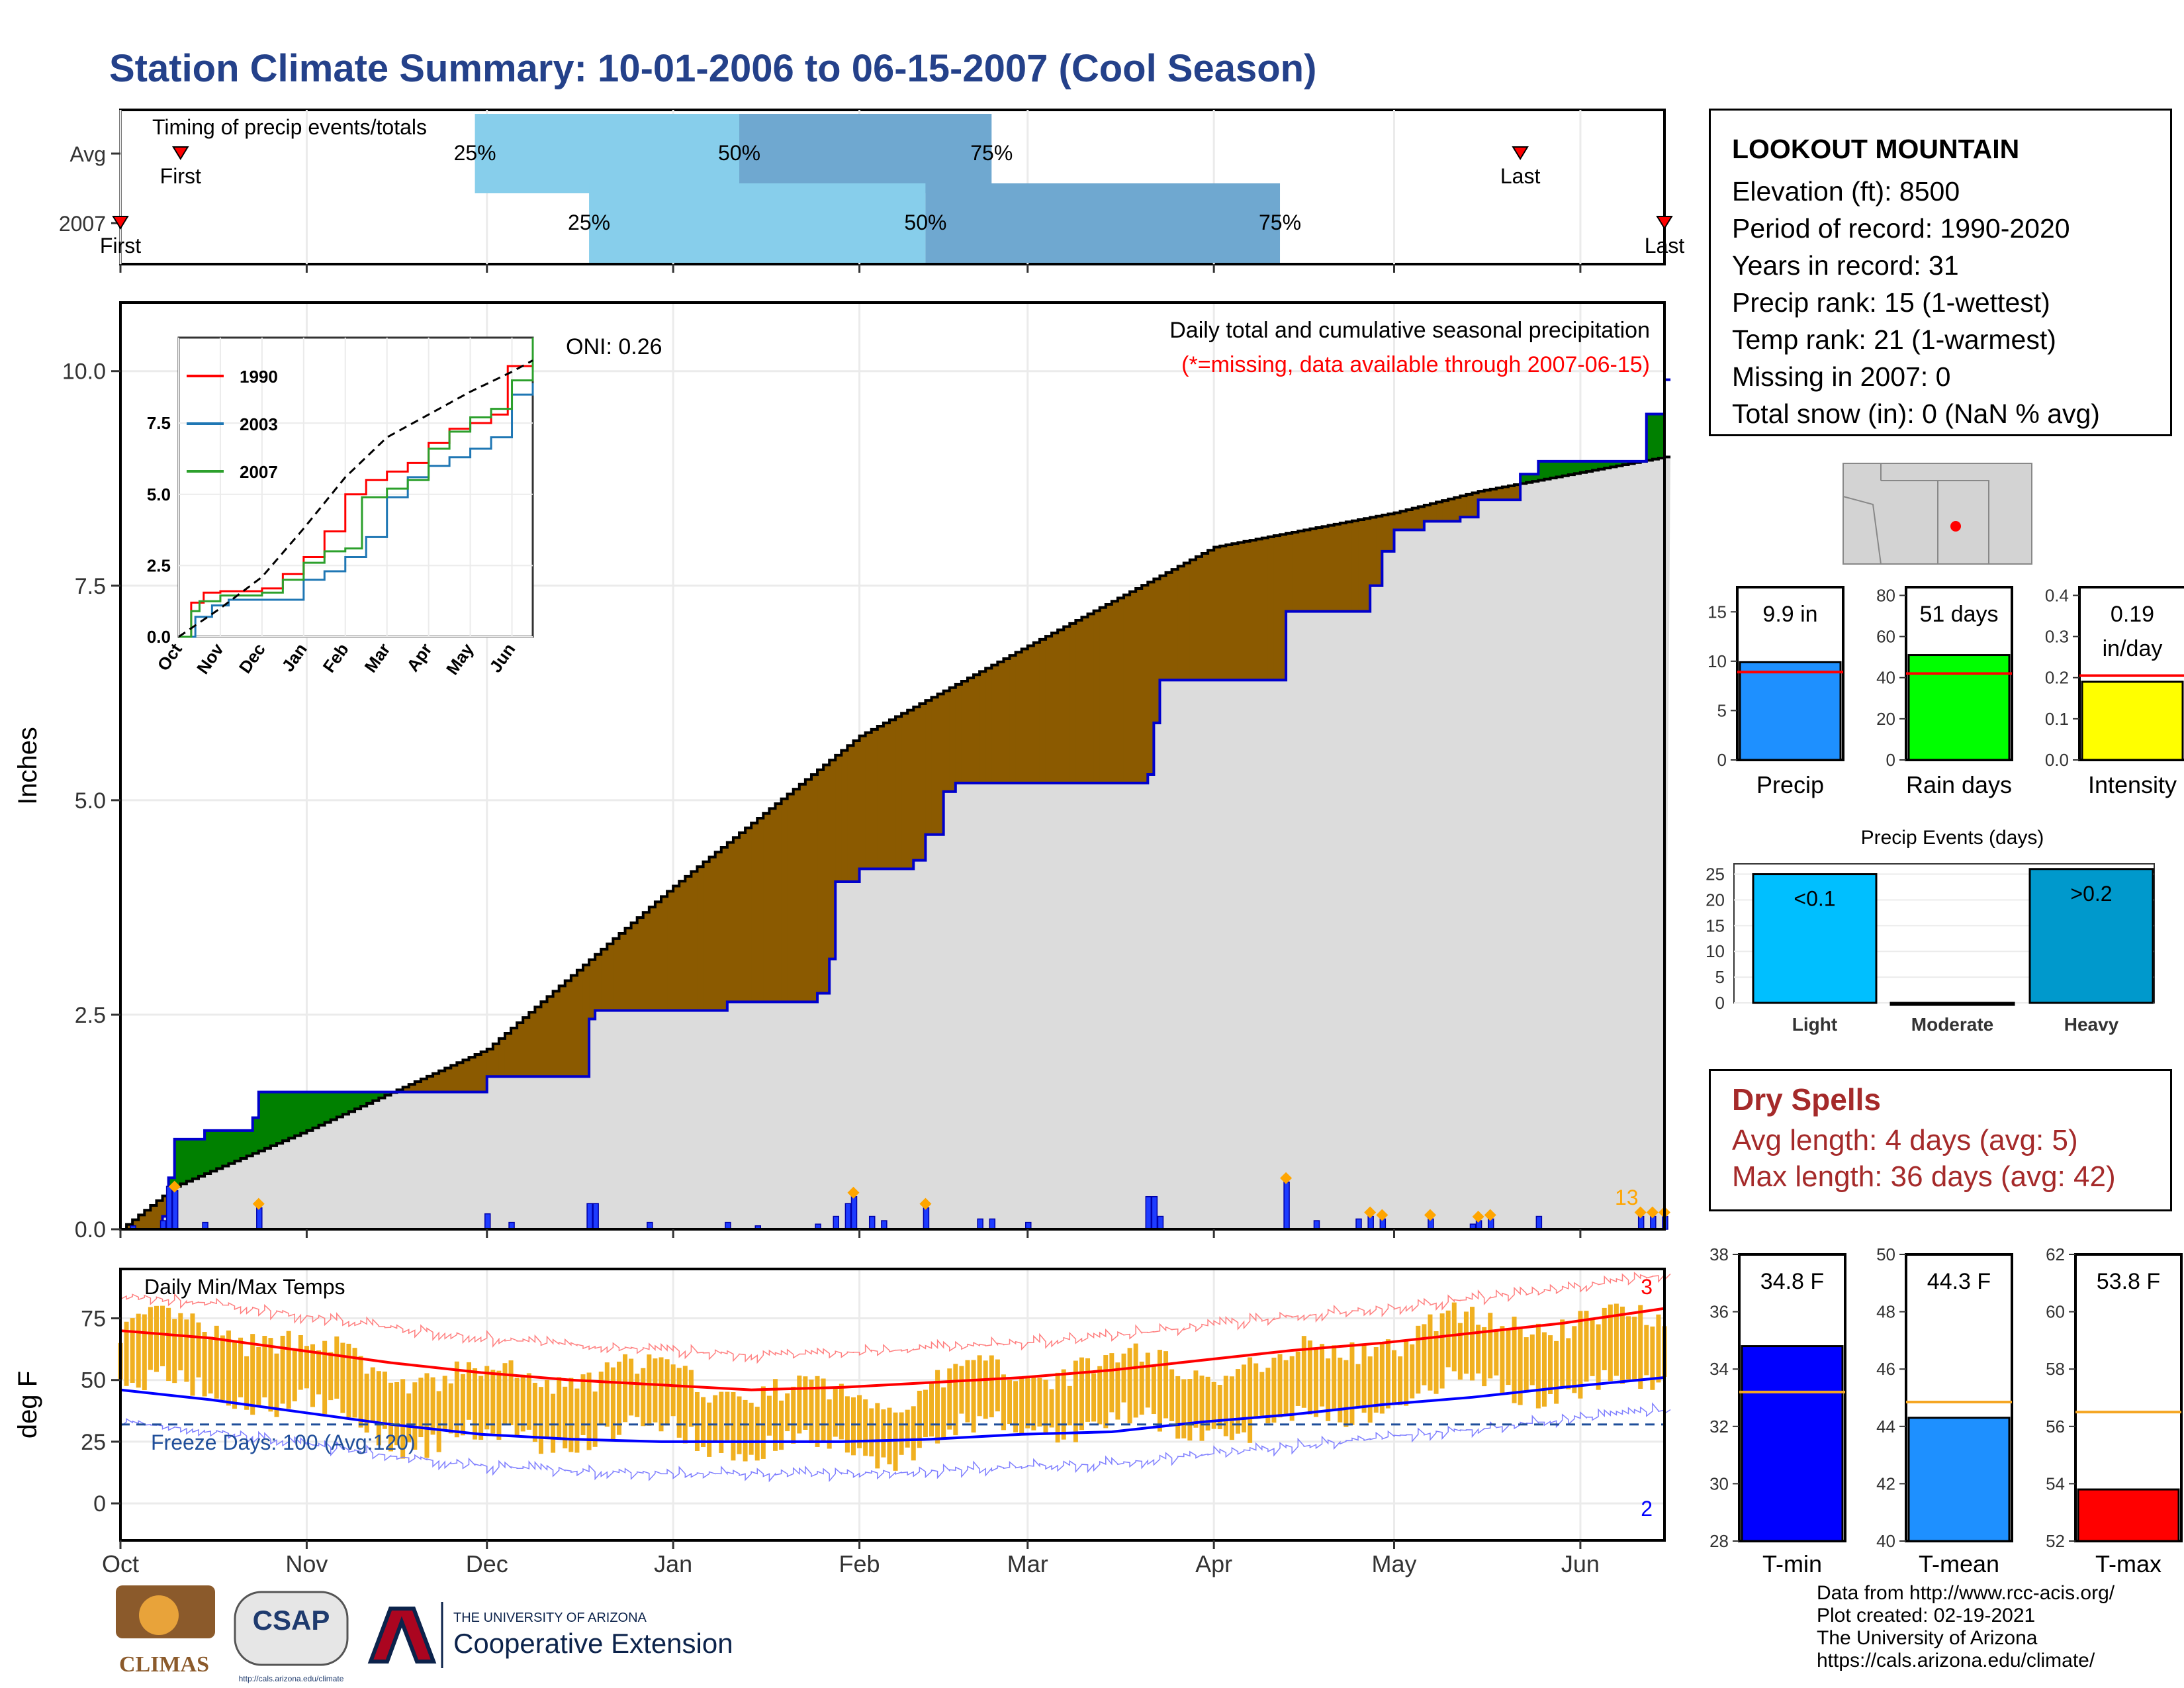 This screenshot has width=2184, height=1688. I want to click on summary-category-label: T-mean, so click(1959, 1563).